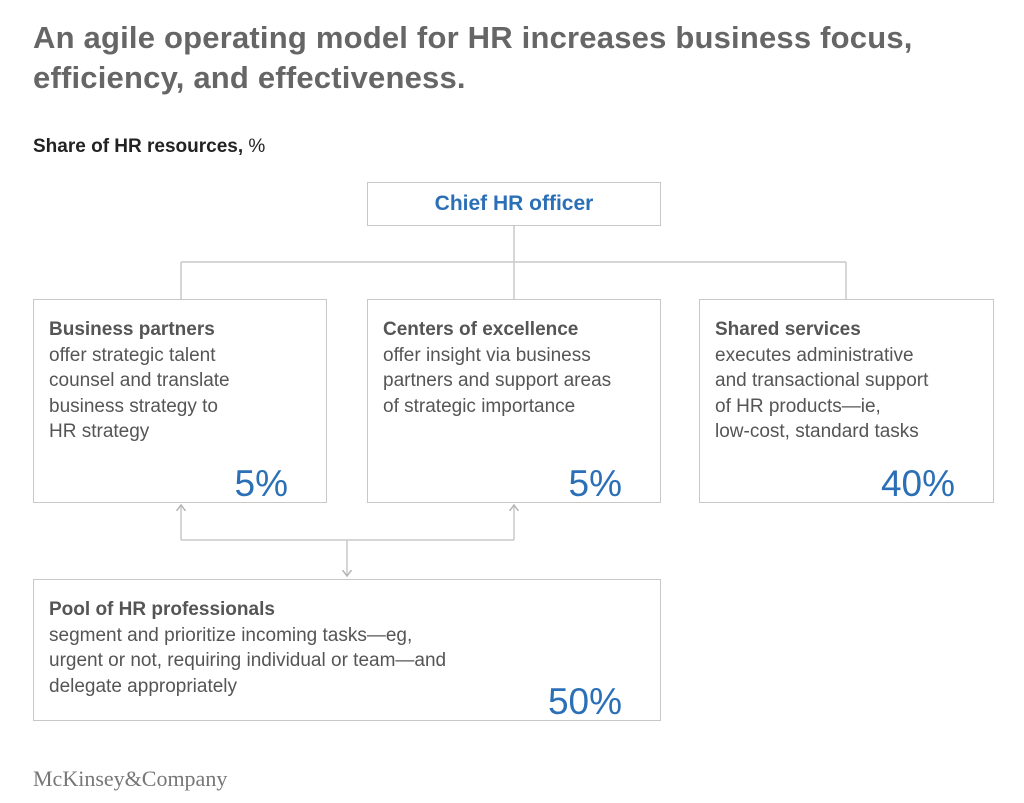 Image resolution: width=1024 pixels, height=803 pixels. What do you see at coordinates (479, 406) in the screenshot?
I see `node-text: of strategic importance` at bounding box center [479, 406].